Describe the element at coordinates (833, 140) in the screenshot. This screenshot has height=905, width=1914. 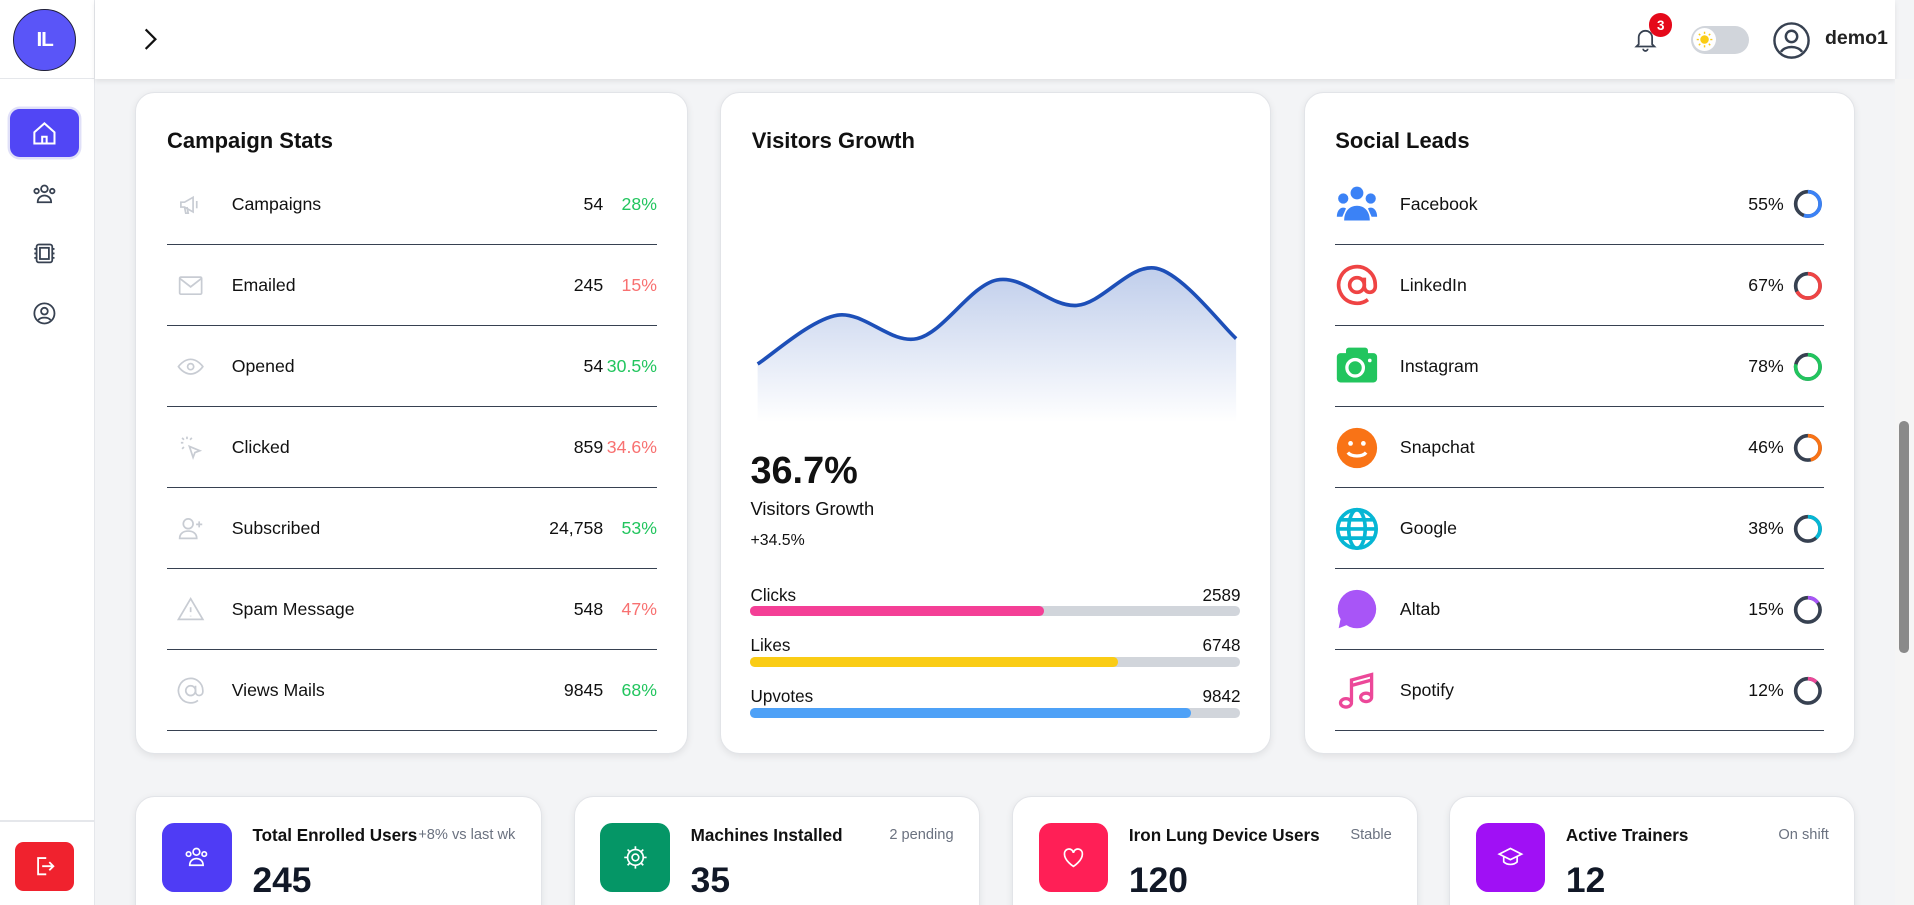
I see `card-title: Visitors Growth` at that location.